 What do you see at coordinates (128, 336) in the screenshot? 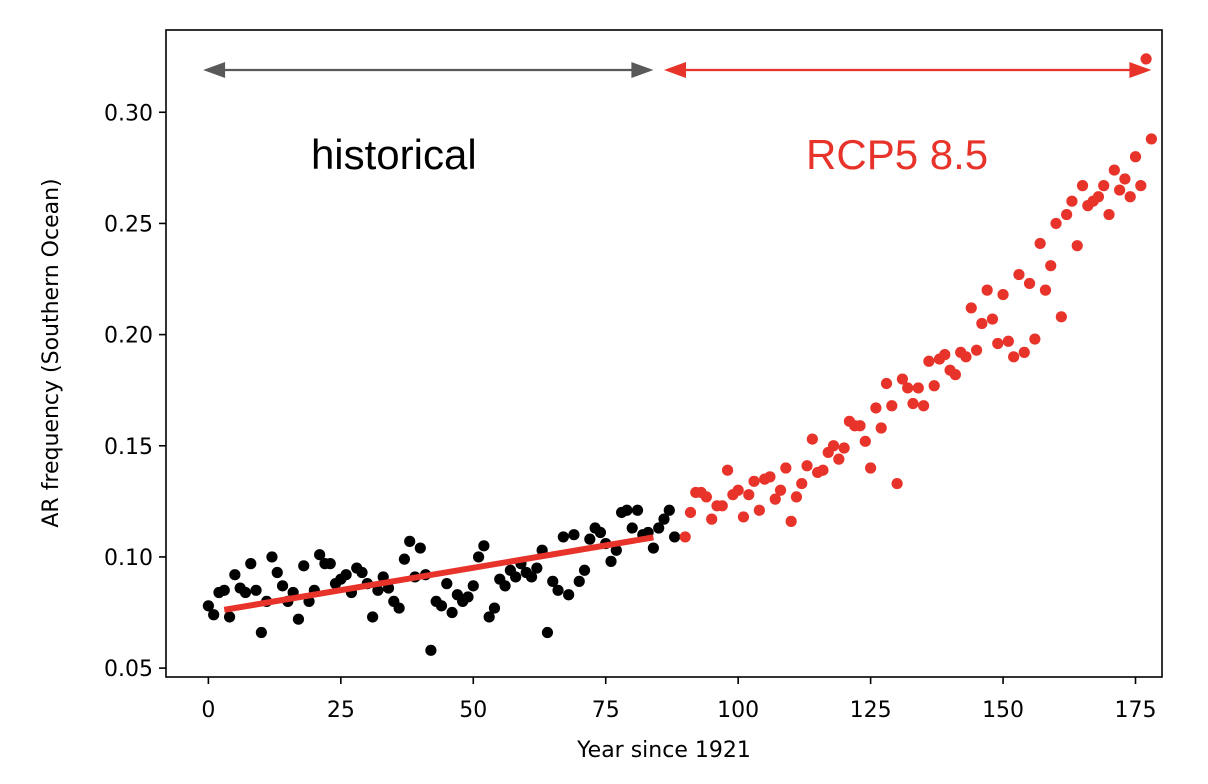
I see `y-tick-label: 0.20` at bounding box center [128, 336].